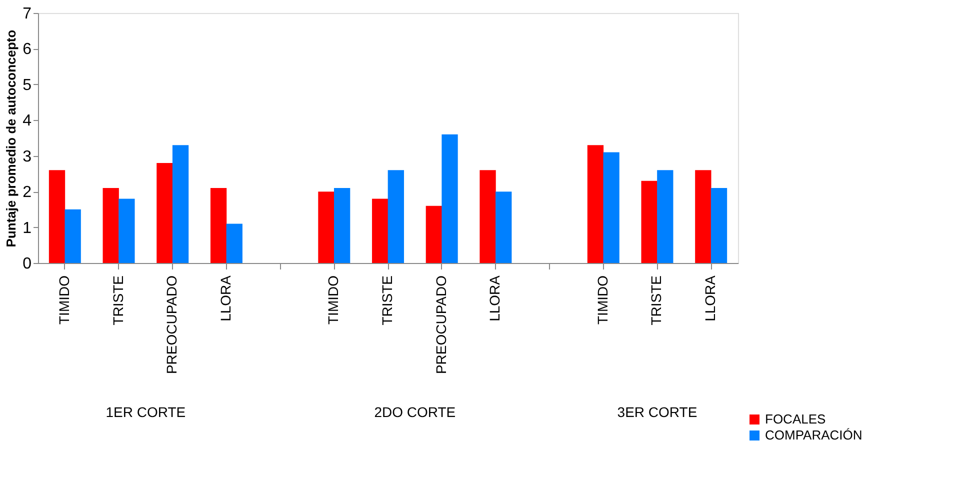 This screenshot has height=500, width=979. Describe the element at coordinates (146, 412) in the screenshot. I see `text: 1ER CORTE` at that location.